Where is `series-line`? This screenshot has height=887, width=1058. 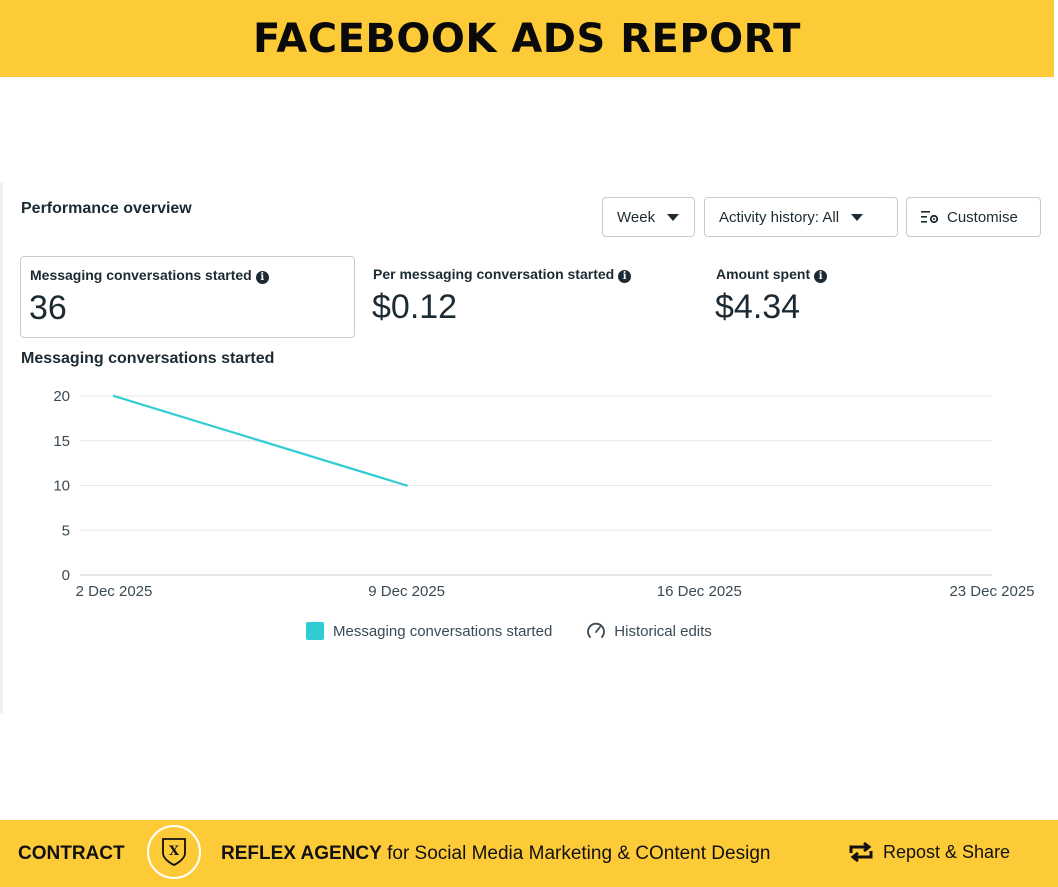 series-line is located at coordinates (260, 440).